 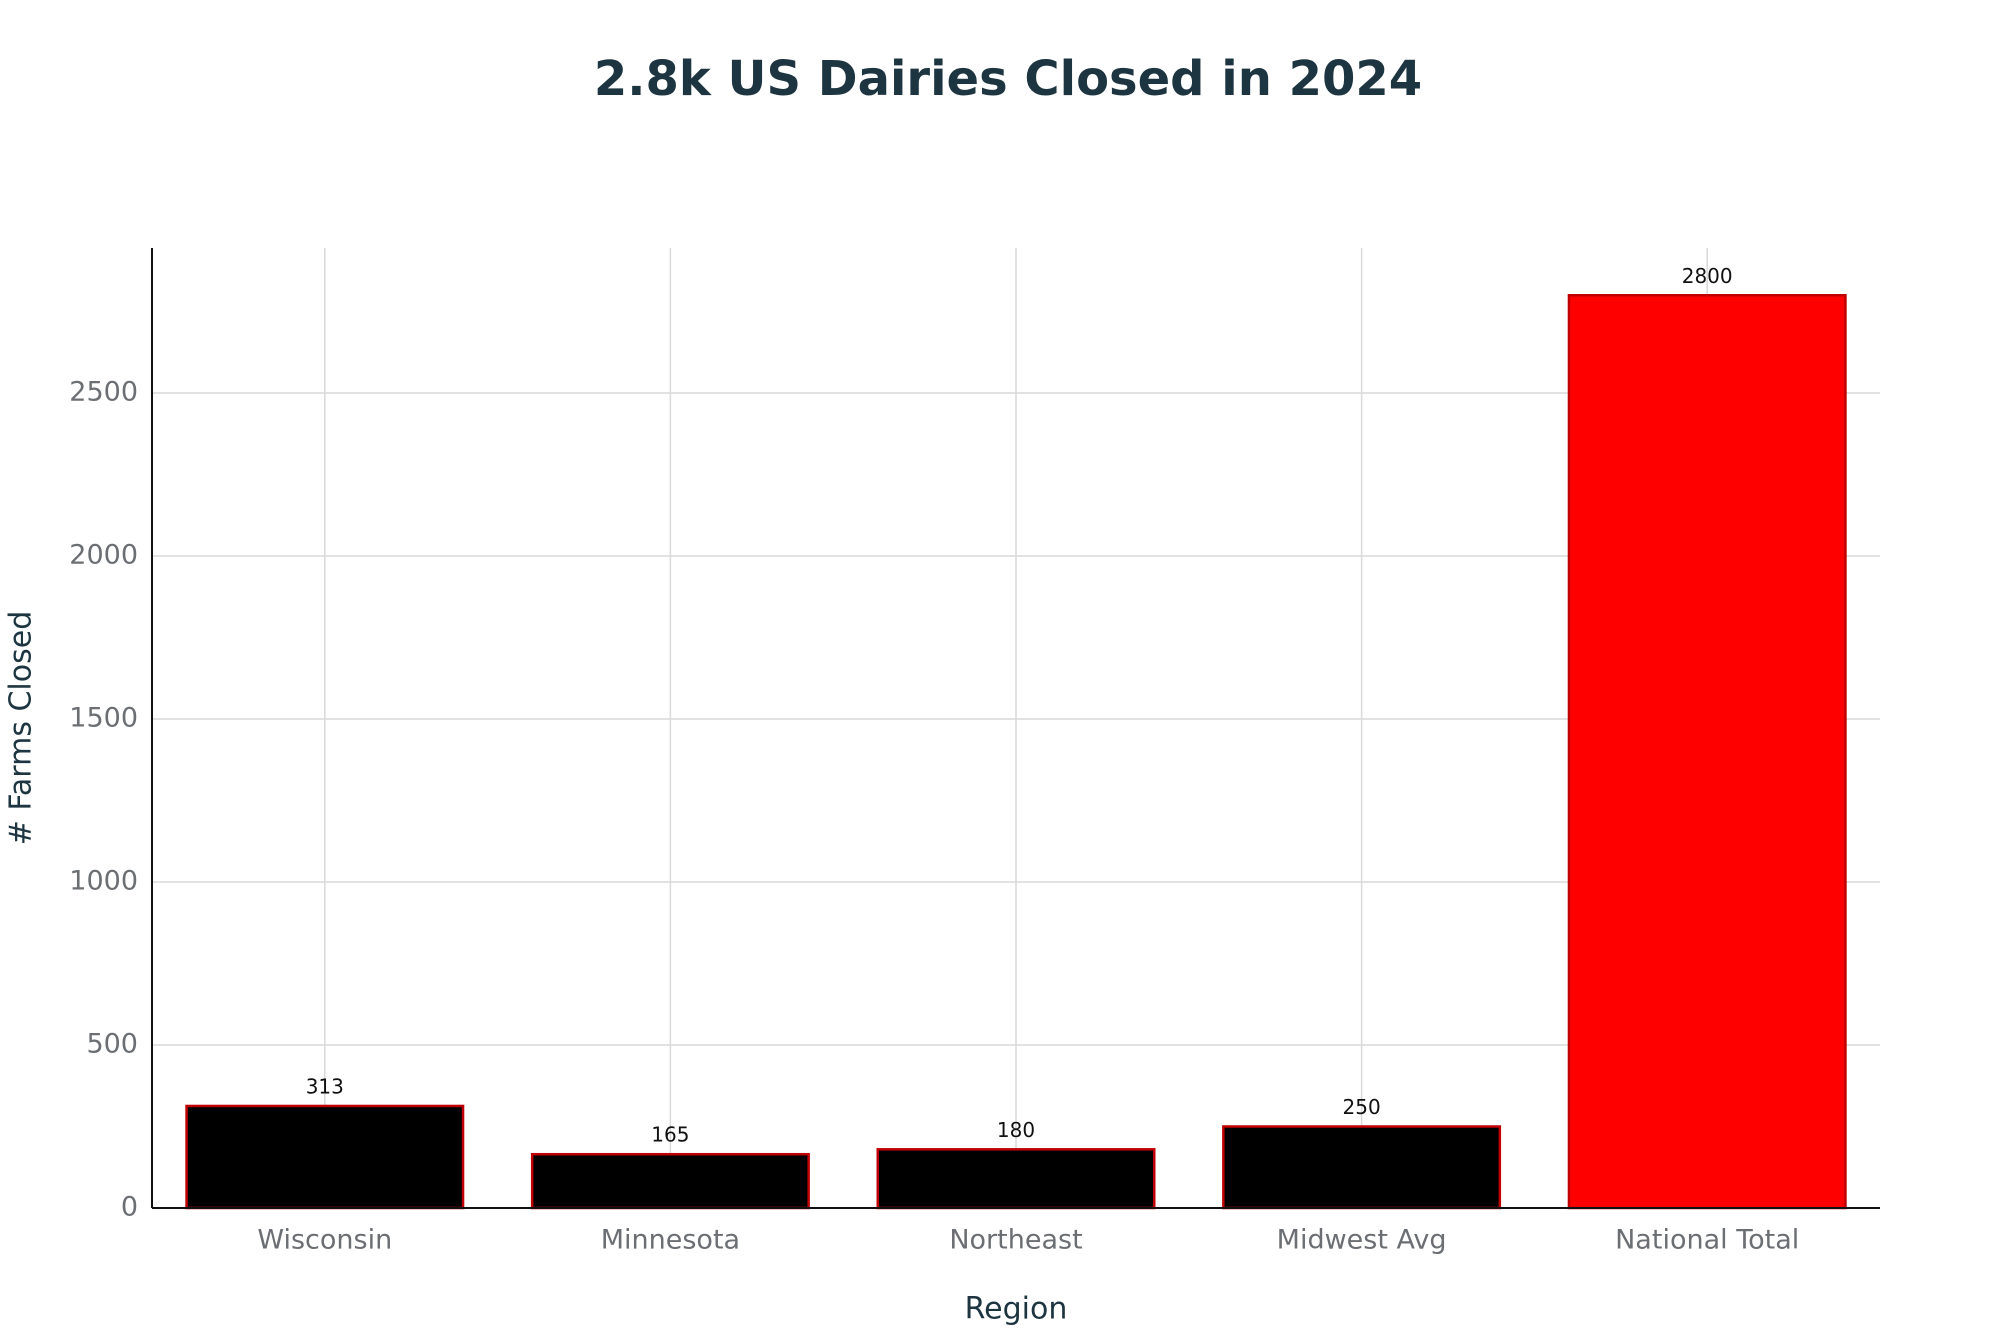 What do you see at coordinates (1707, 276) in the screenshot?
I see `value-label: 2800` at bounding box center [1707, 276].